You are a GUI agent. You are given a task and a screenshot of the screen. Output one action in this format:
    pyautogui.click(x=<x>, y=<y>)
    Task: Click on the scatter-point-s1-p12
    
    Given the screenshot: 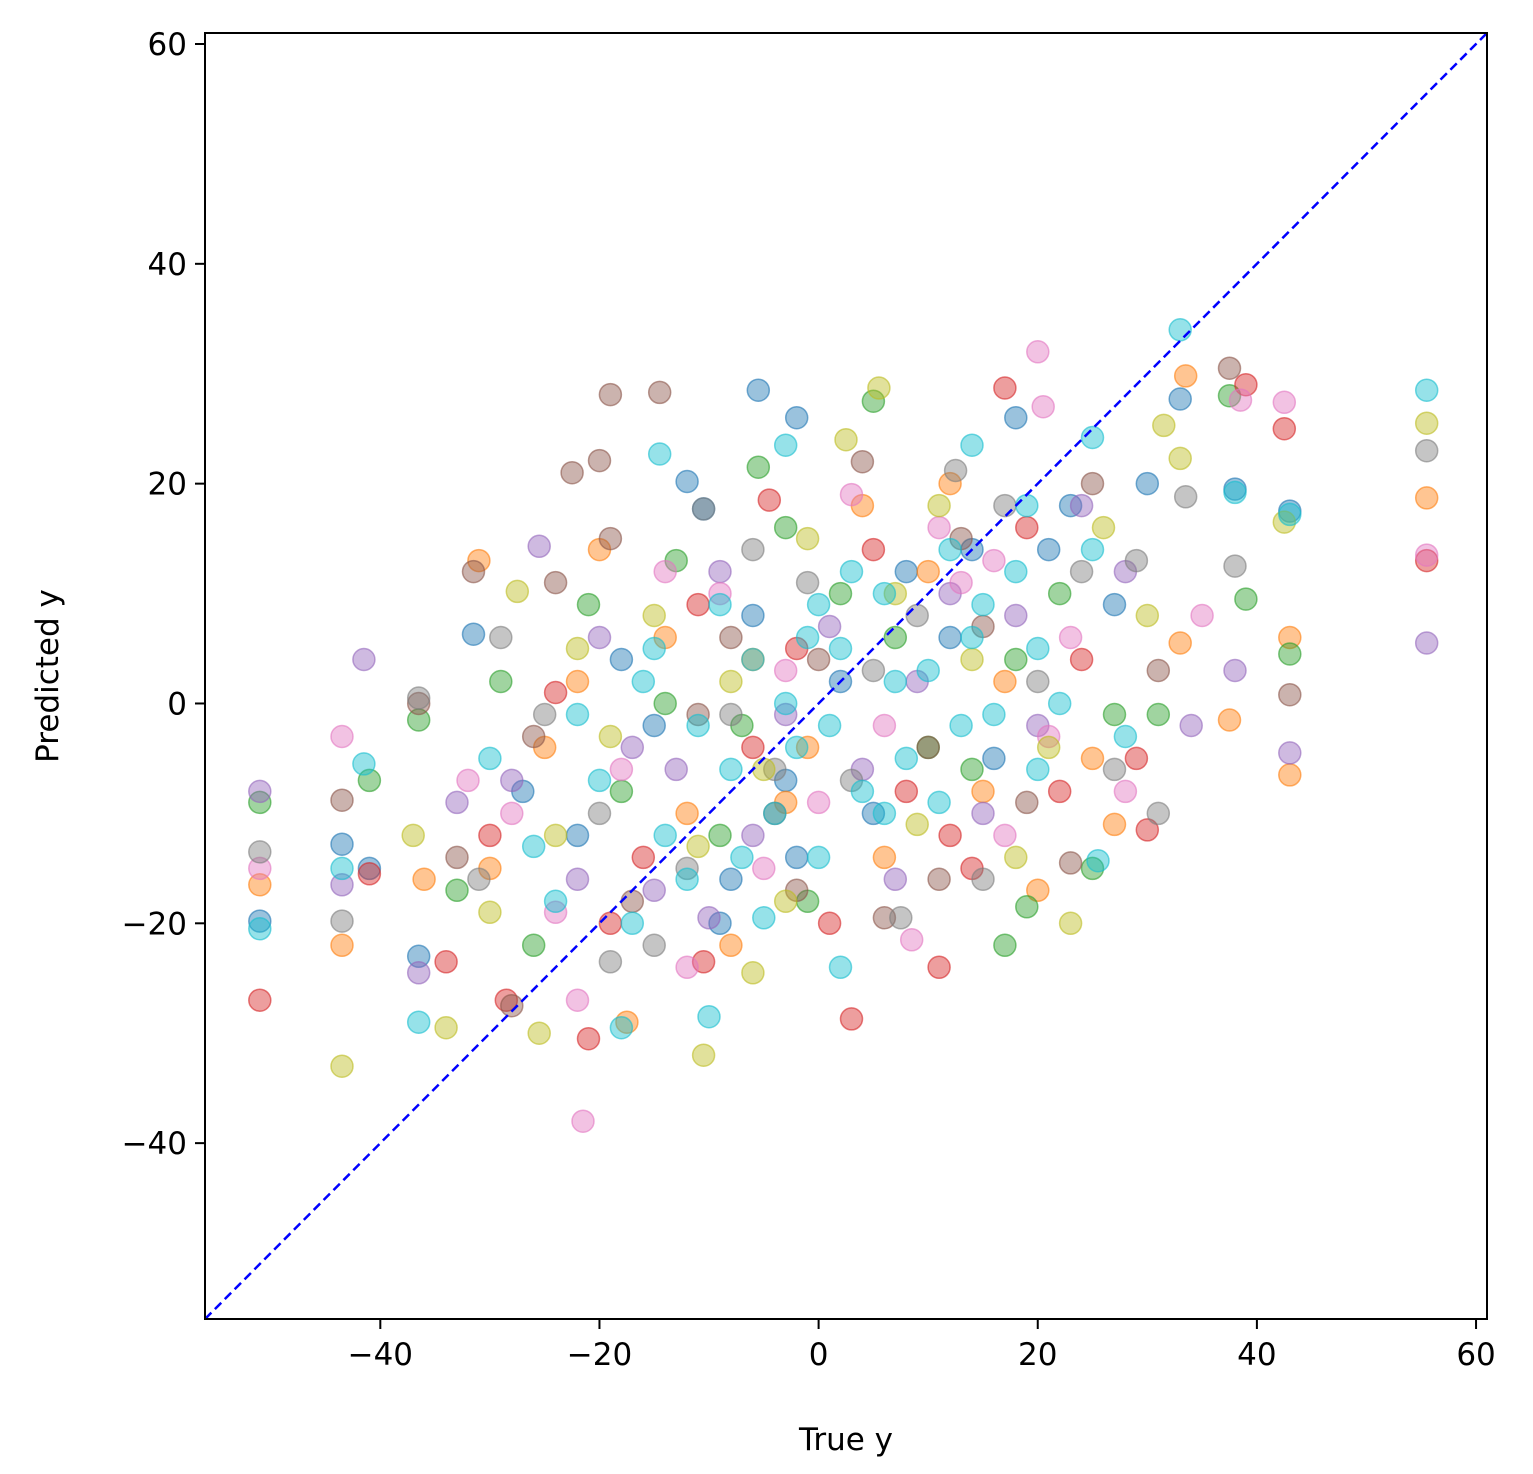 What is the action you would take?
    pyautogui.click(x=928, y=571)
    